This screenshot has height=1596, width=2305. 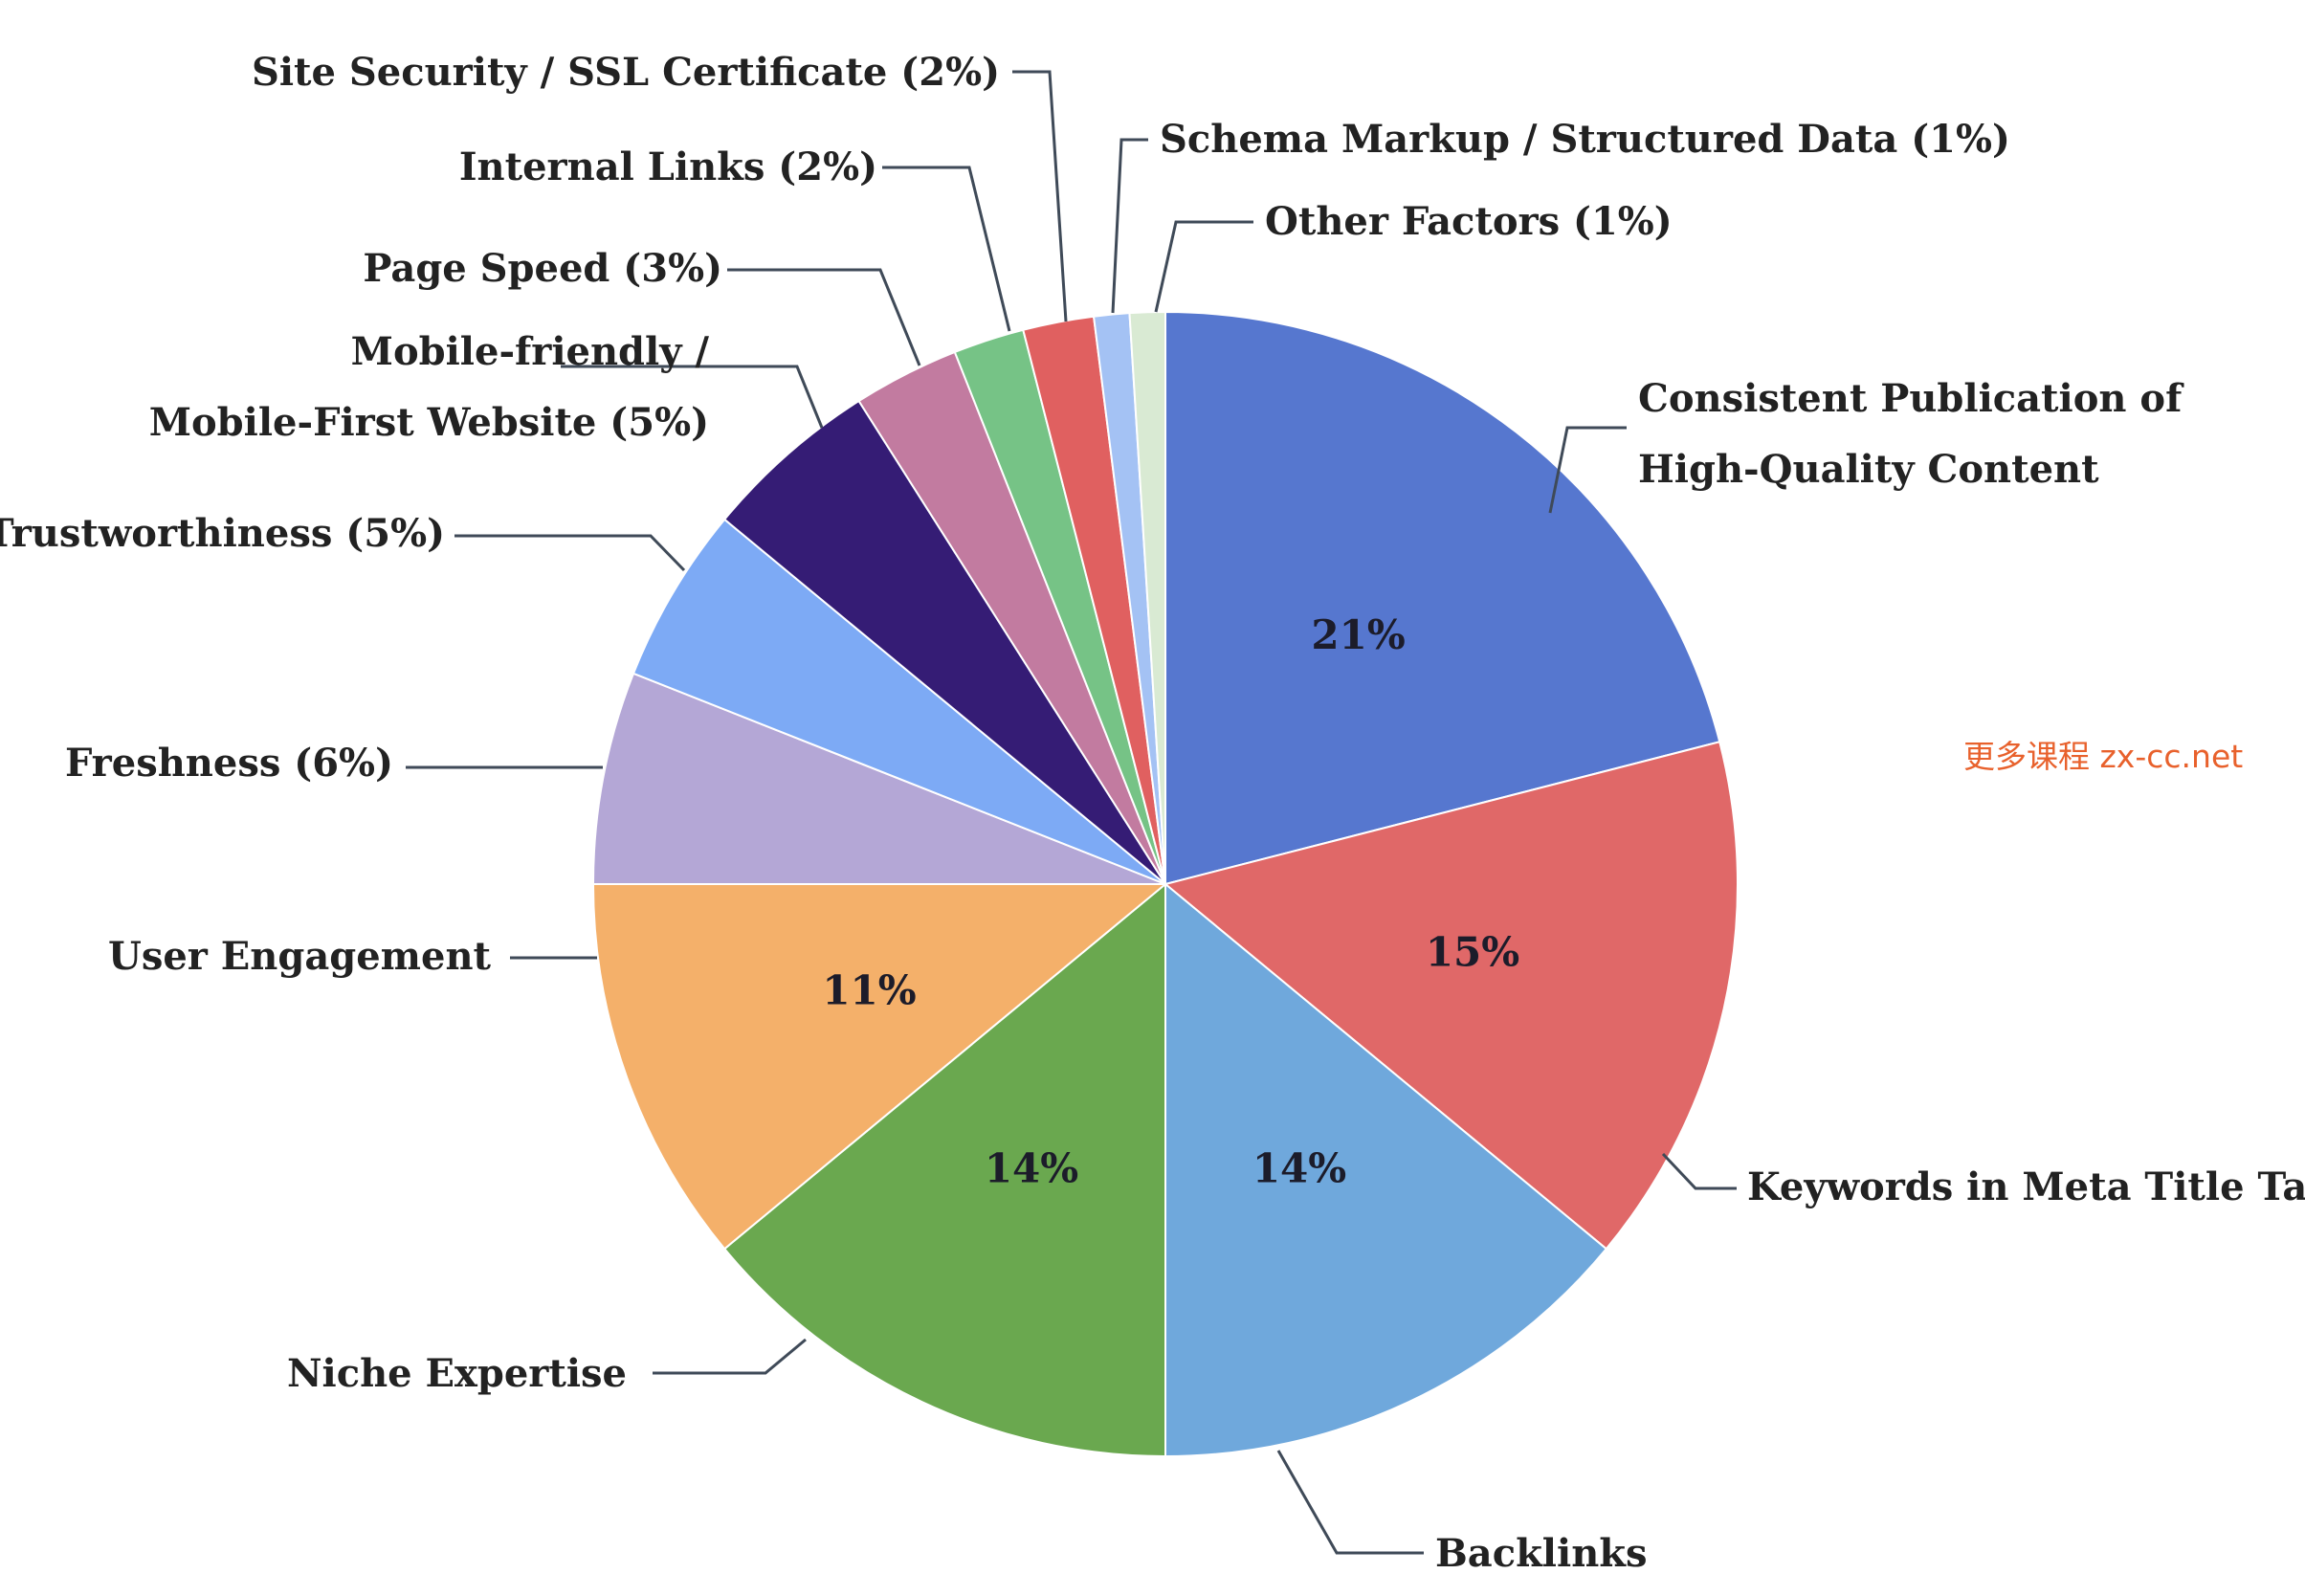 What do you see at coordinates (1469, 222) in the screenshot?
I see `slice-callout-label: Other Factors (1%)` at bounding box center [1469, 222].